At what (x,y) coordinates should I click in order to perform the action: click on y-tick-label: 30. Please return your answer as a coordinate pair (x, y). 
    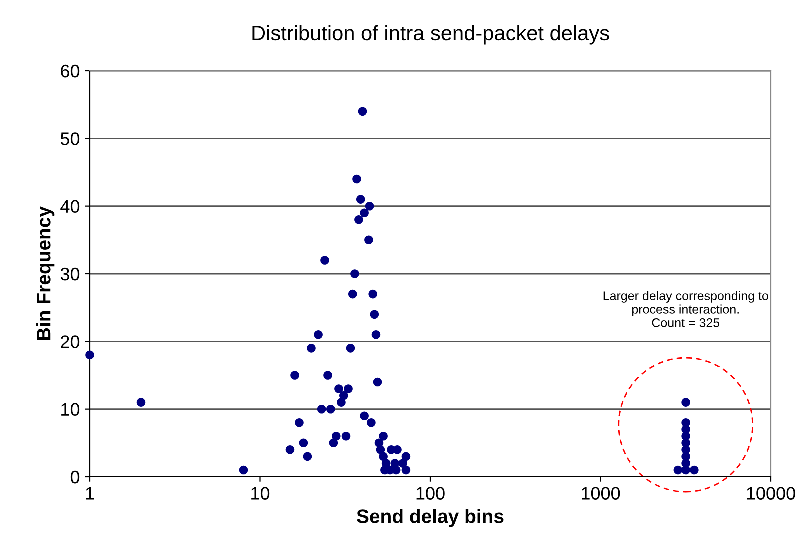
    Looking at the image, I should click on (70, 274).